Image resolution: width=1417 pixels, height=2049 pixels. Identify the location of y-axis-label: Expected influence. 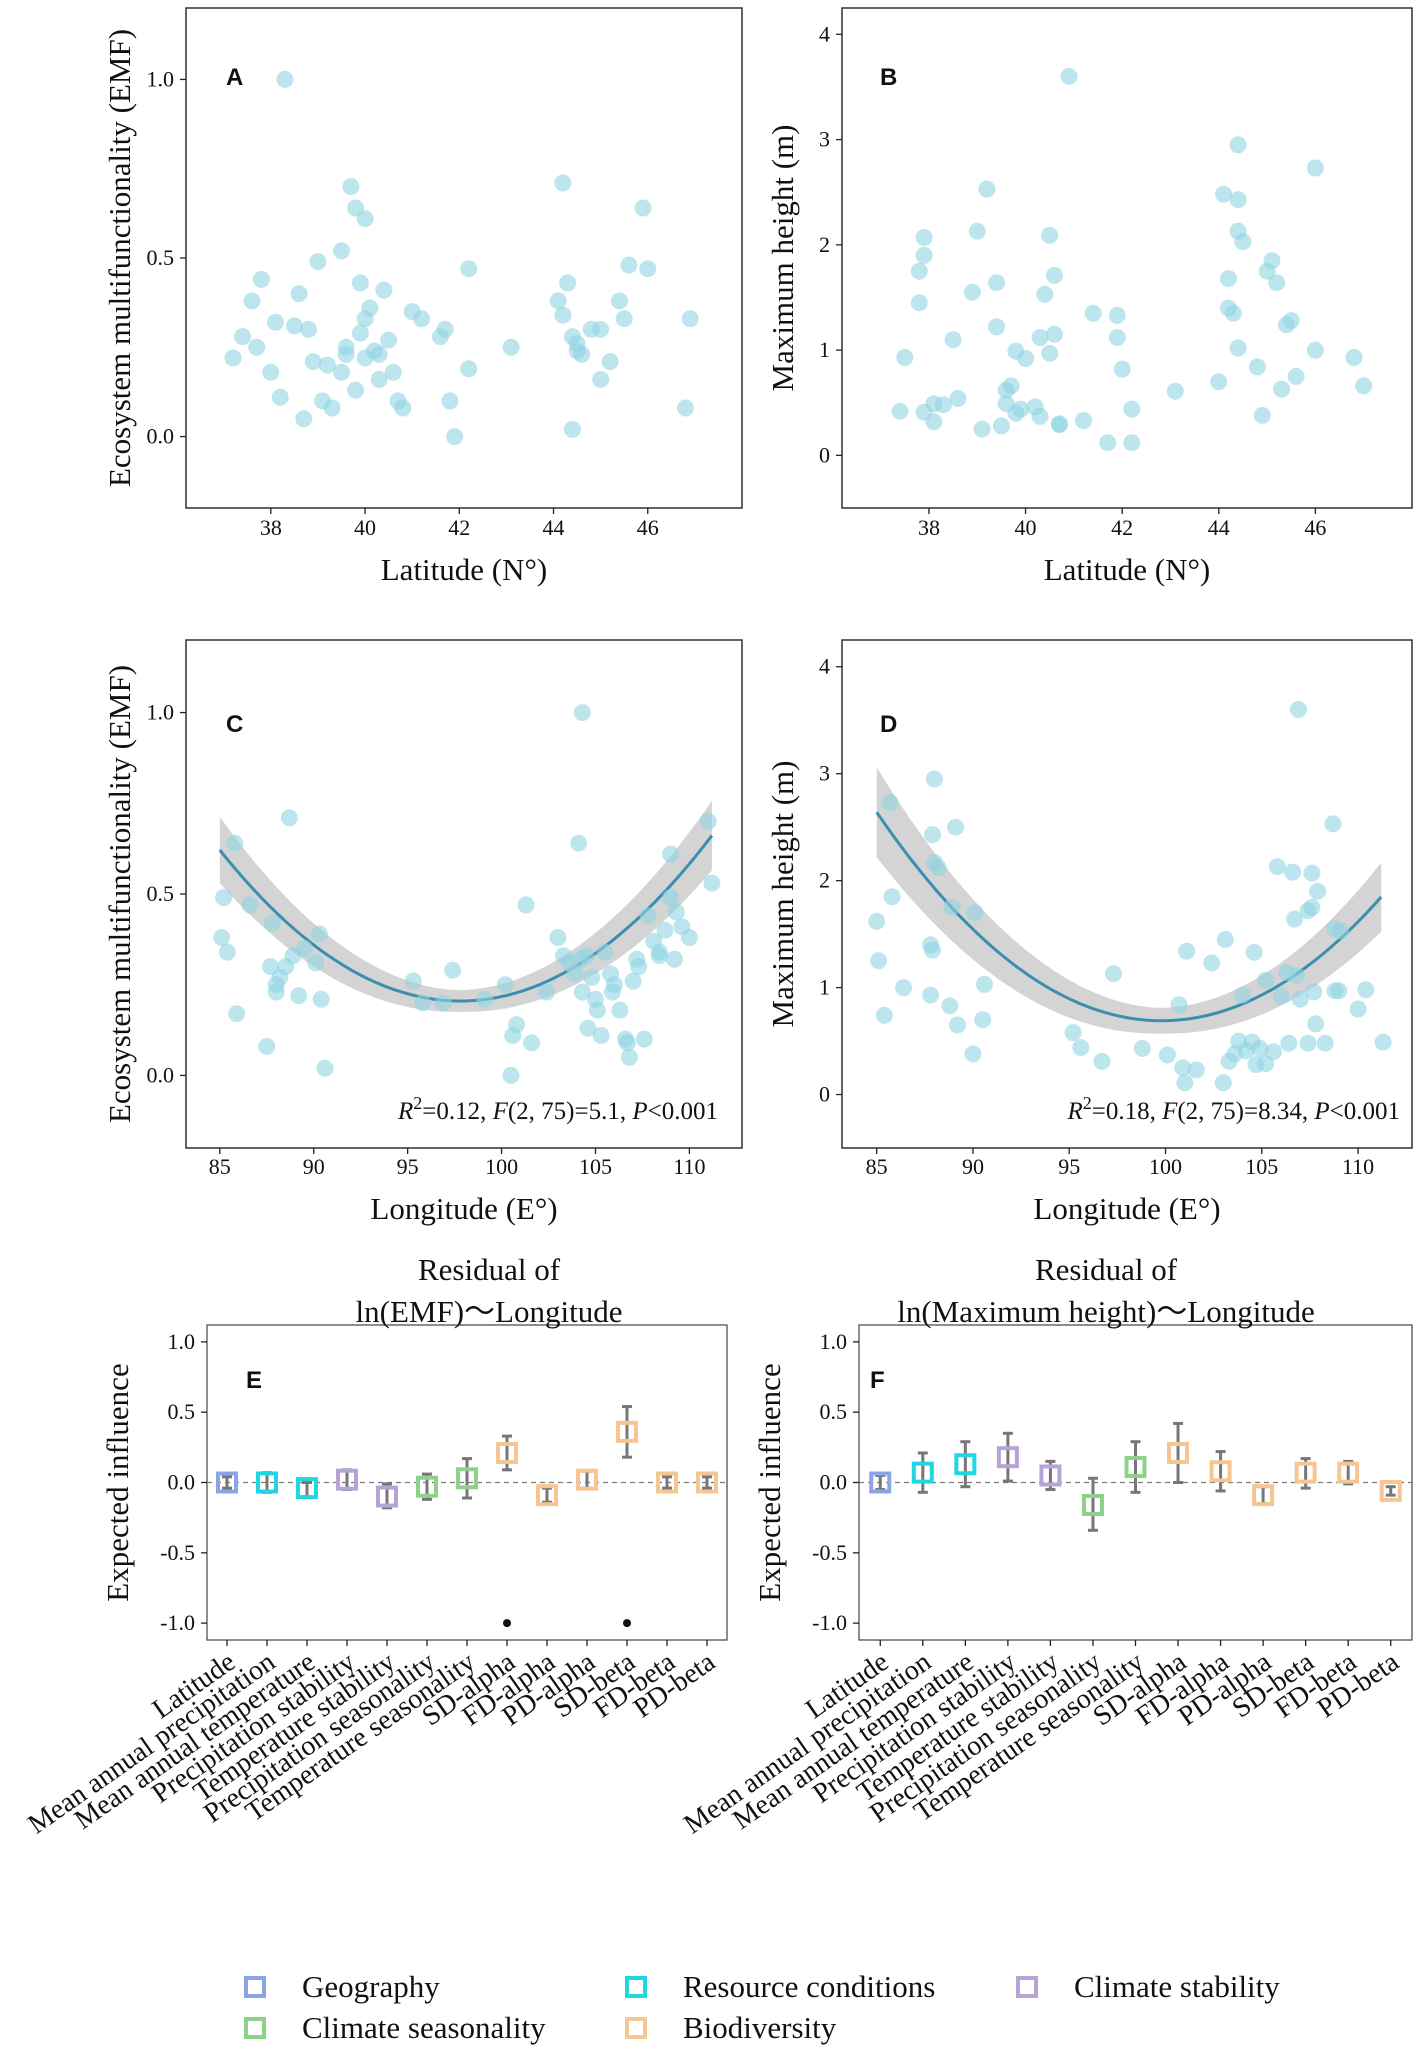
(769, 1482).